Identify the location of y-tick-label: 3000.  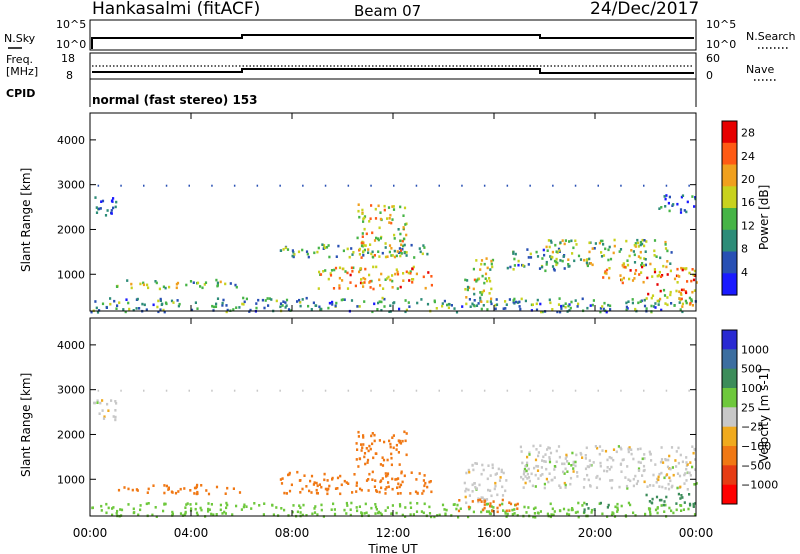
(71, 185).